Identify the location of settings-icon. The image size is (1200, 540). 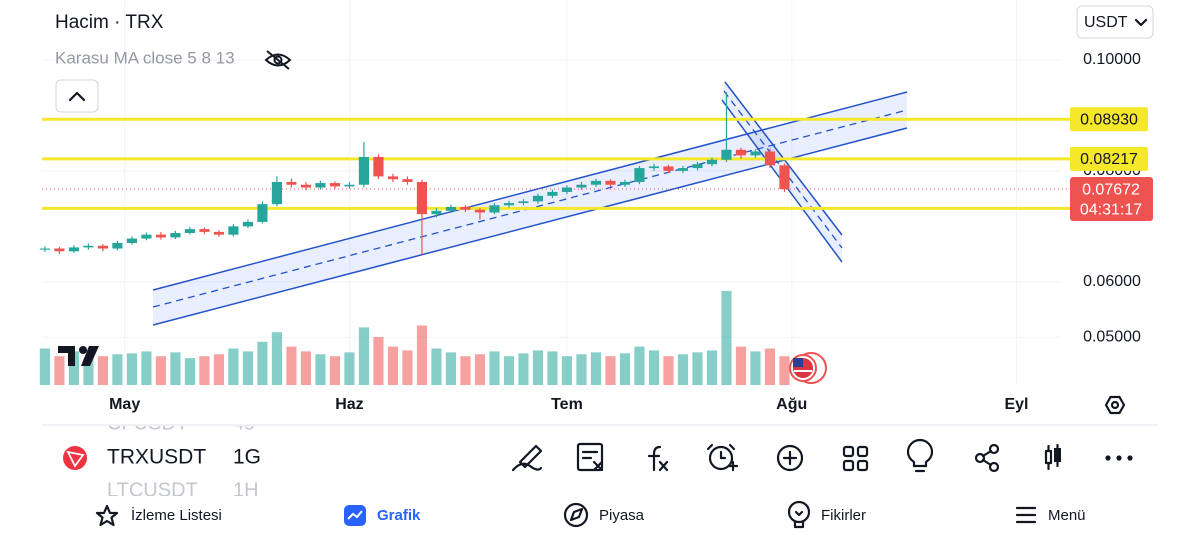
(1115, 405).